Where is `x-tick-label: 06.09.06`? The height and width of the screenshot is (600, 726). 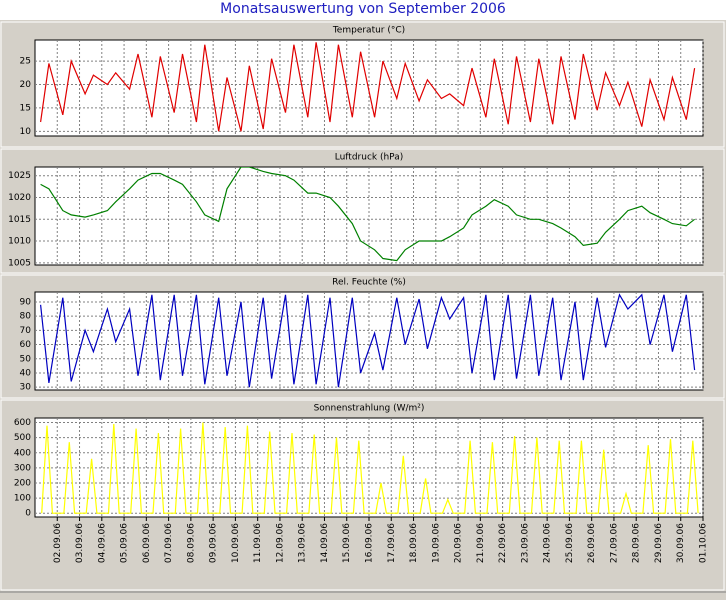 x-tick-label: 06.09.06 is located at coordinates (147, 543).